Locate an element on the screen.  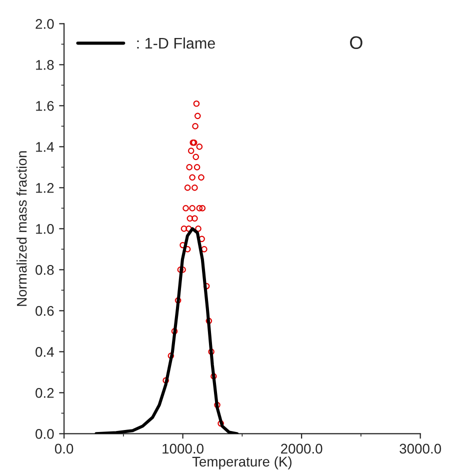
legend-label: : 1-D Flame is located at coordinates (176, 43).